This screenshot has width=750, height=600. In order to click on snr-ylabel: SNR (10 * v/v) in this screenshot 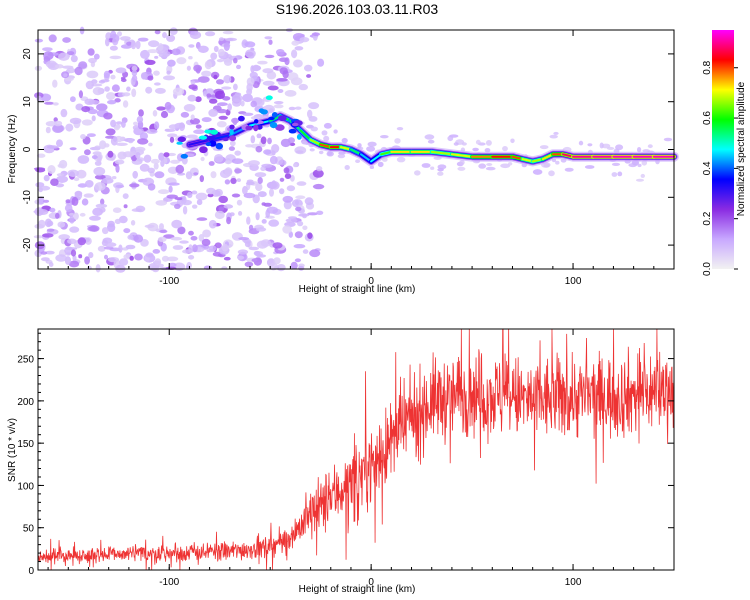, I will do `click(12, 450)`.